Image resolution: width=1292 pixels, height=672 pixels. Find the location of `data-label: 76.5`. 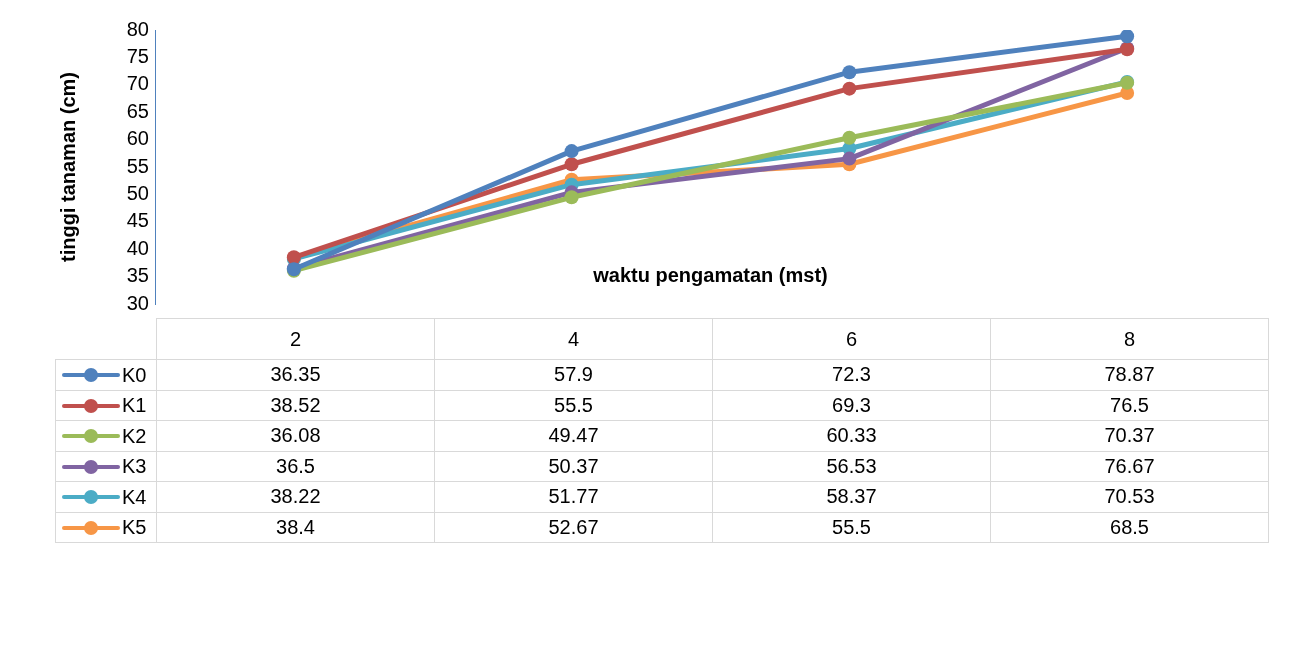

data-label: 76.5 is located at coordinates (1129, 405).